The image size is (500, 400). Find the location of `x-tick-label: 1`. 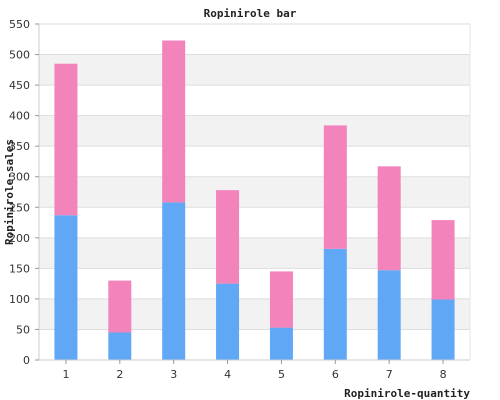

x-tick-label: 1 is located at coordinates (65, 374).